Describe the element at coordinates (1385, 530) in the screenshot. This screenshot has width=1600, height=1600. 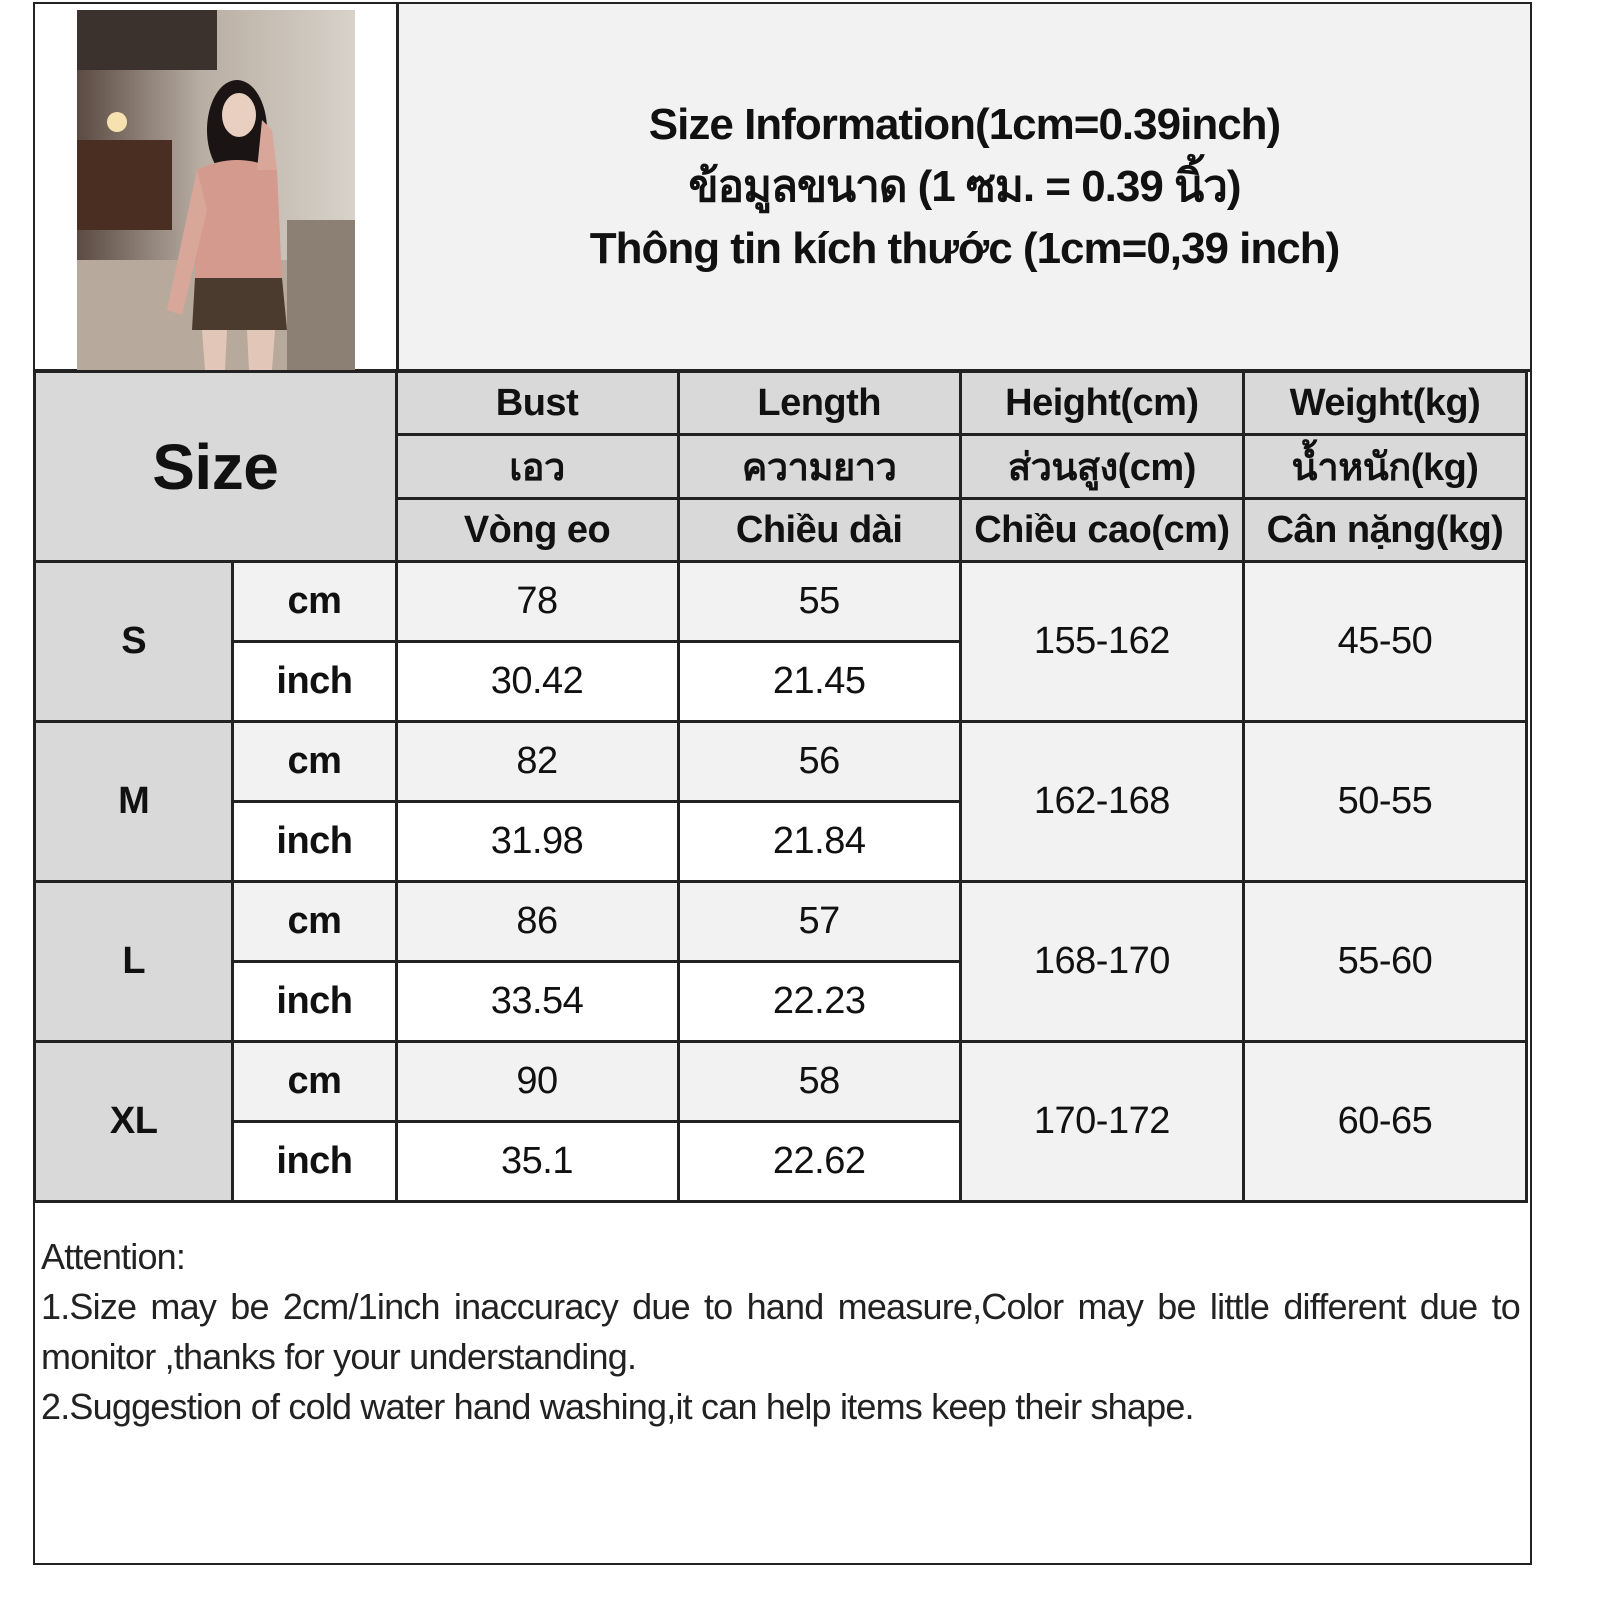
I see `col-weight-vi: Cân nặng(kg)` at that location.